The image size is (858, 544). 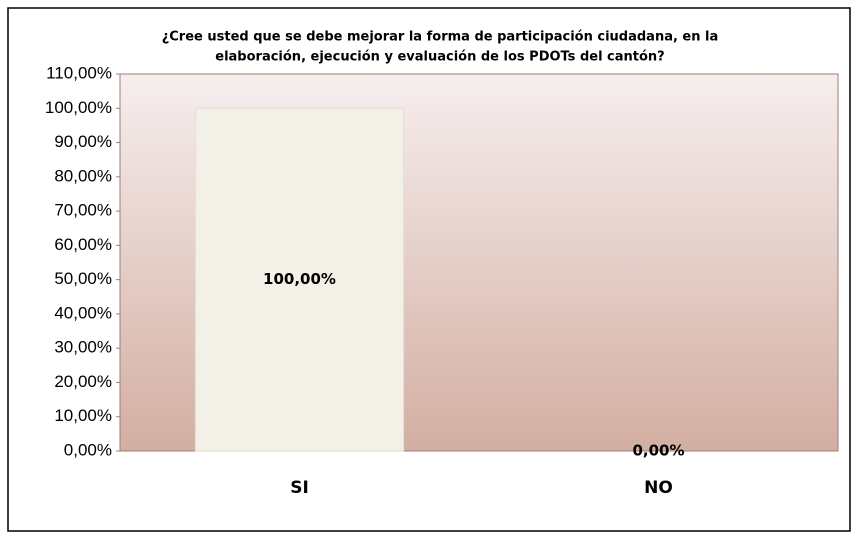 What do you see at coordinates (83, 278) in the screenshot?
I see `y-tick-label: 50,00%` at bounding box center [83, 278].